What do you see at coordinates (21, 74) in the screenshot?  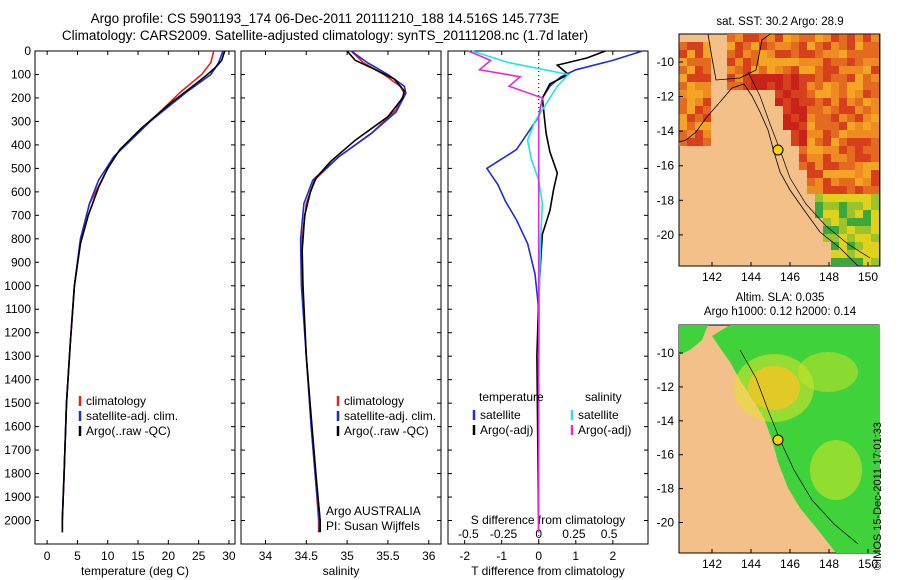 I see `y-tick-label: 100` at bounding box center [21, 74].